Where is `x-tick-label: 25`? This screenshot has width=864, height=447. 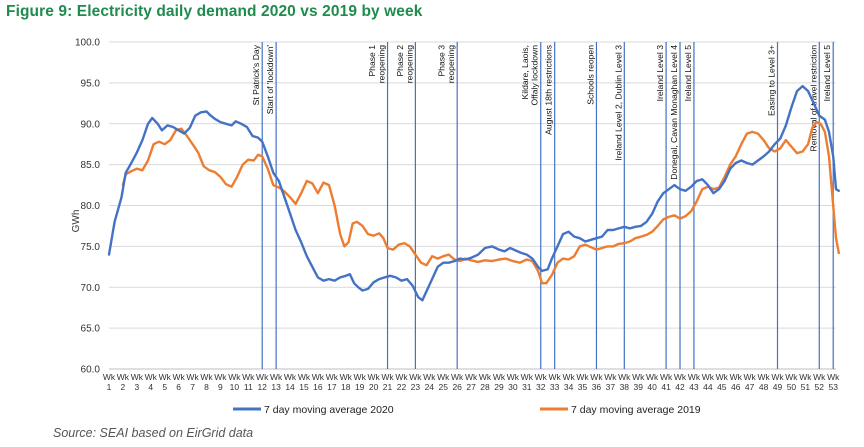 x-tick-label: 25 is located at coordinates (444, 387).